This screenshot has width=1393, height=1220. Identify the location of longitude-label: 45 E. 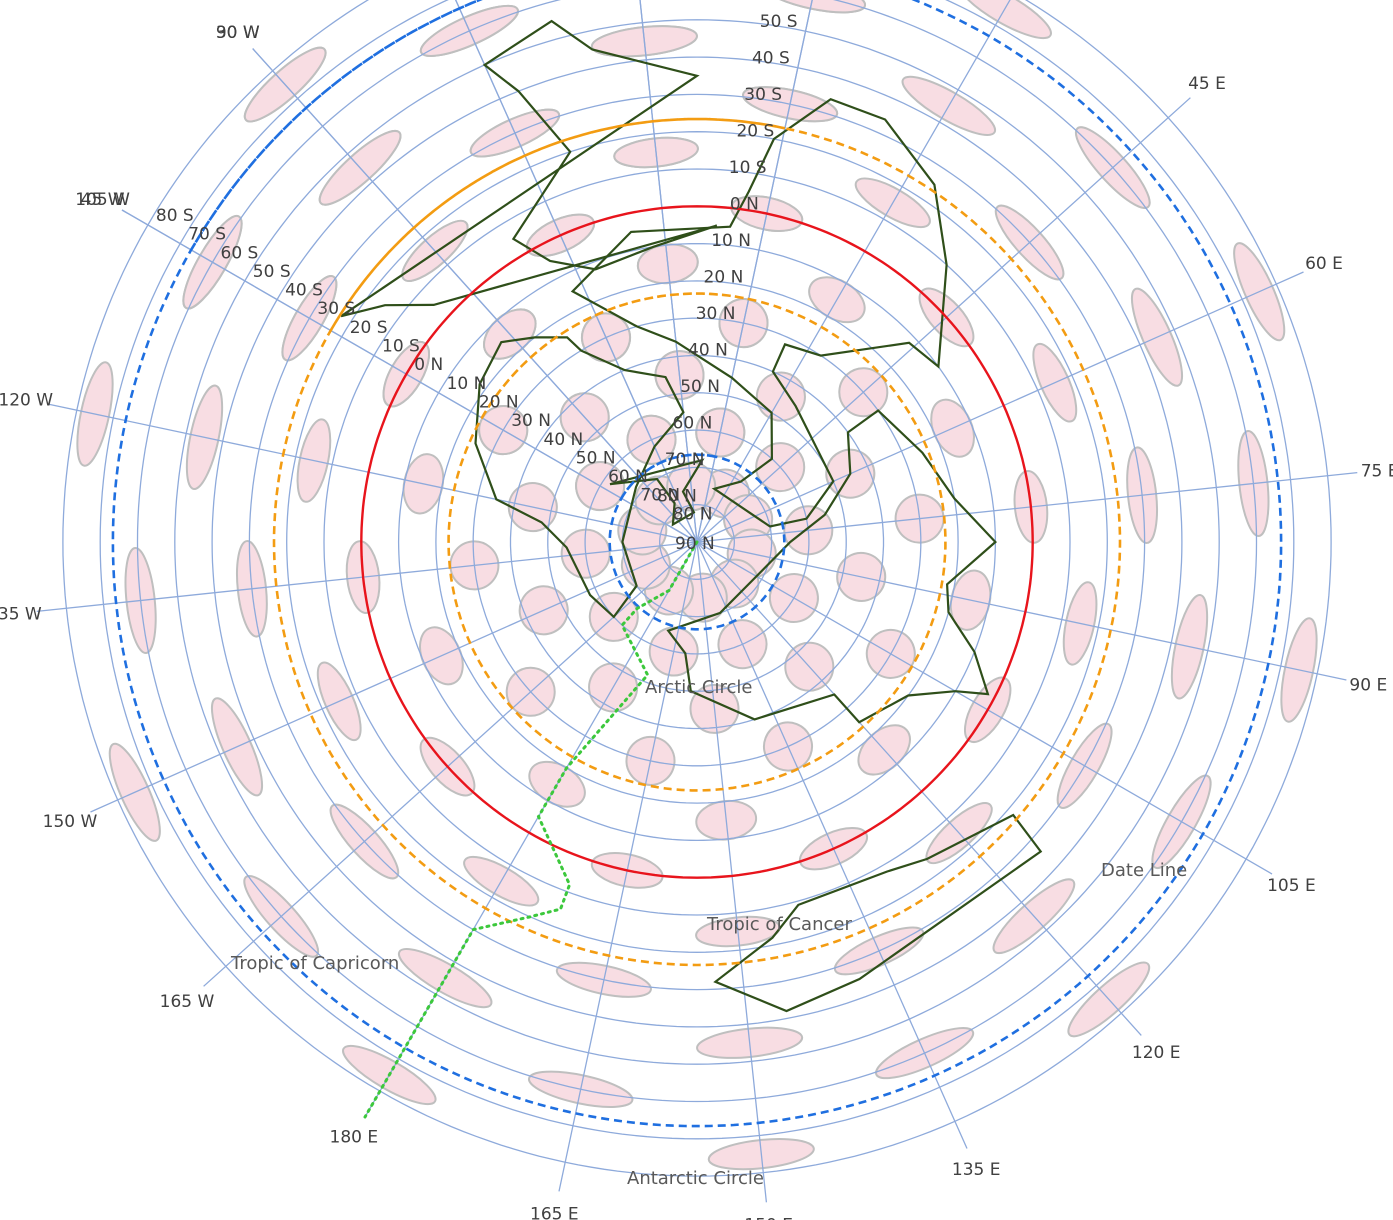
(1207, 84).